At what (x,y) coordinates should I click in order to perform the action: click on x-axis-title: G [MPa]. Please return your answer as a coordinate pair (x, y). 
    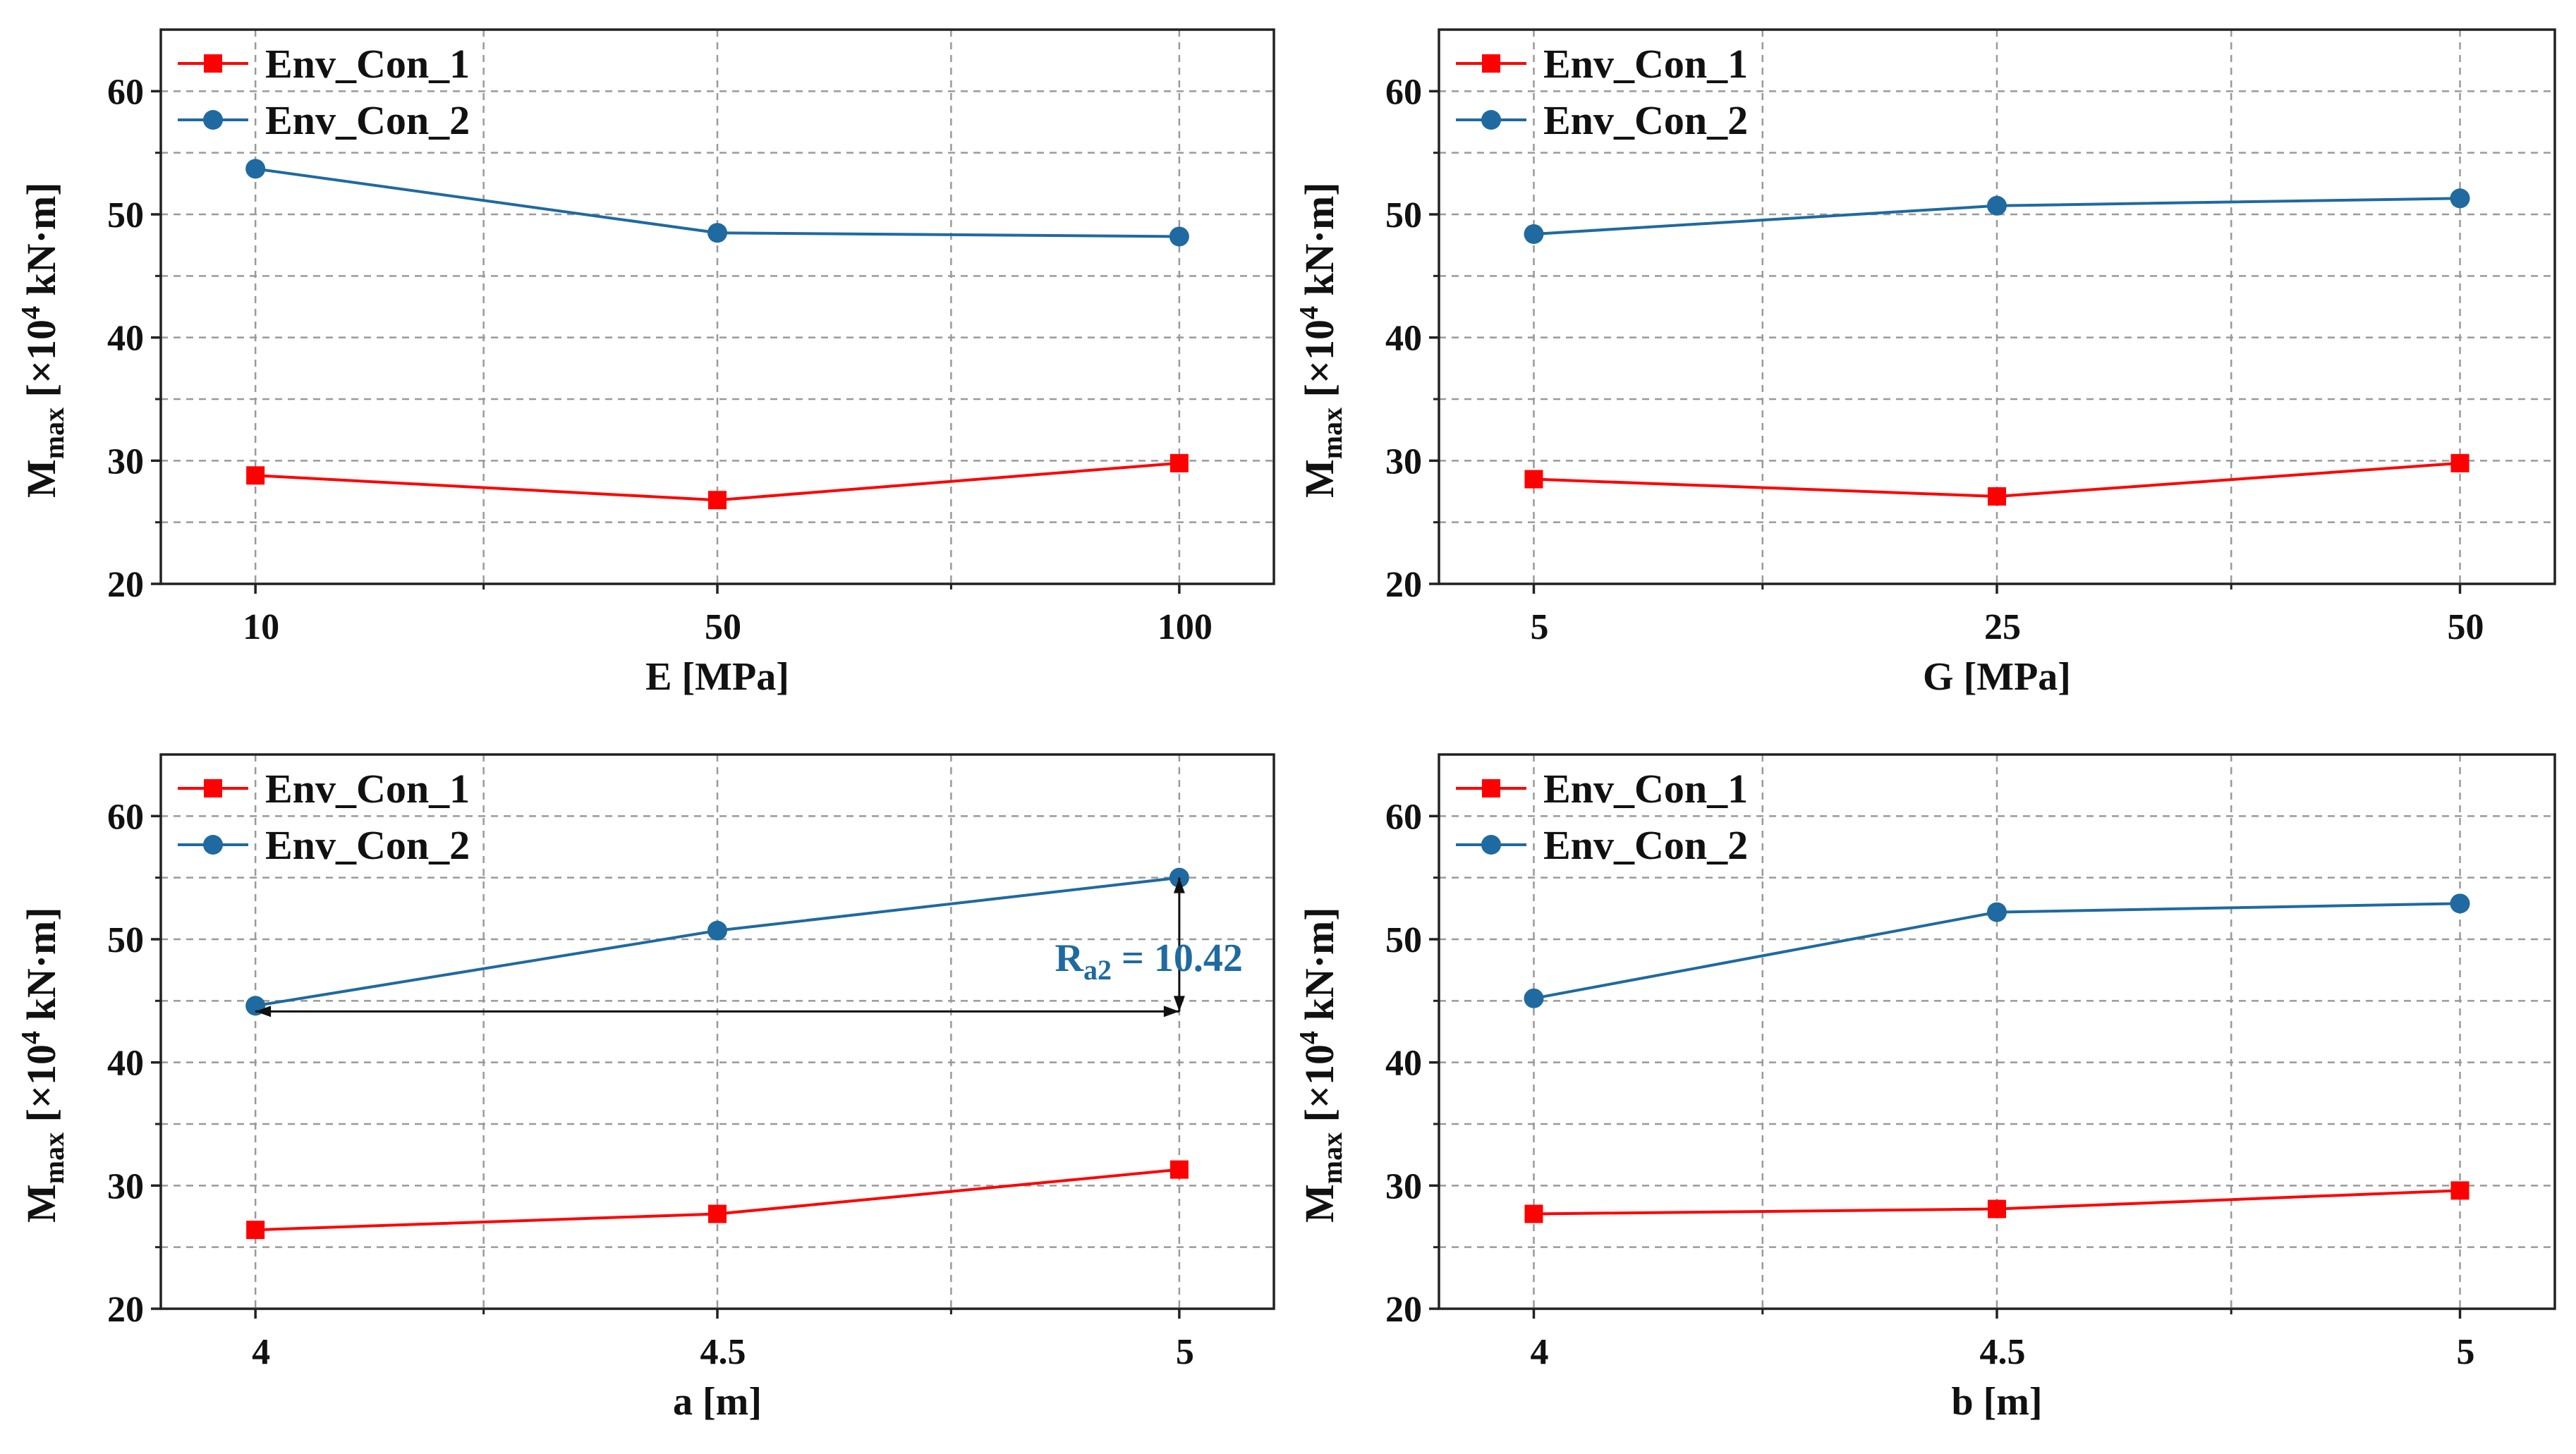
    Looking at the image, I should click on (1997, 677).